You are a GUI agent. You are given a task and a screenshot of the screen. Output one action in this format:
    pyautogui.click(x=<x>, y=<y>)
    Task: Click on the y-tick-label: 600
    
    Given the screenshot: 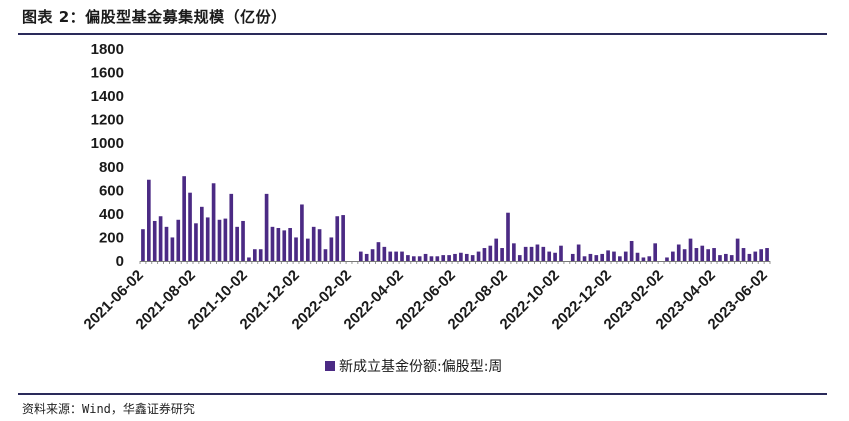 What is the action you would take?
    pyautogui.click(x=111, y=190)
    